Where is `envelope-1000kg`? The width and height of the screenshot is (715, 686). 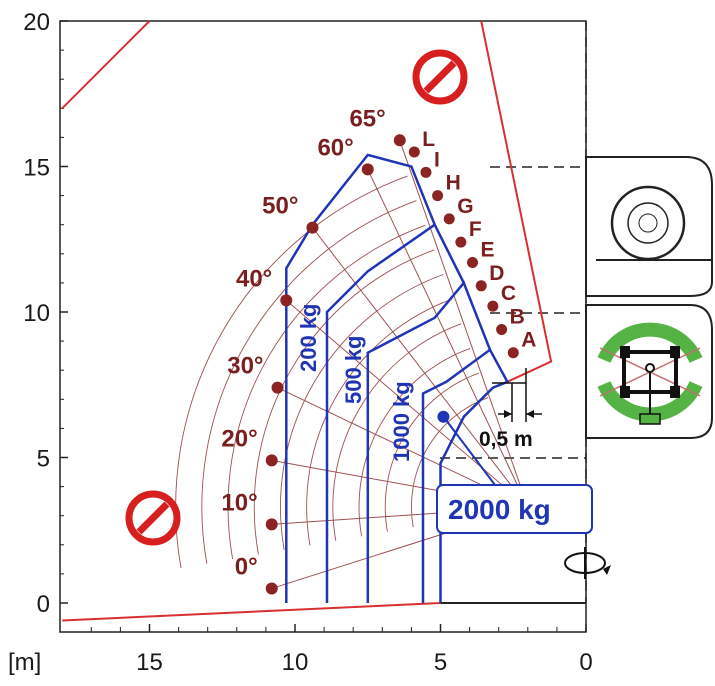 envelope-1000kg is located at coordinates (429, 441).